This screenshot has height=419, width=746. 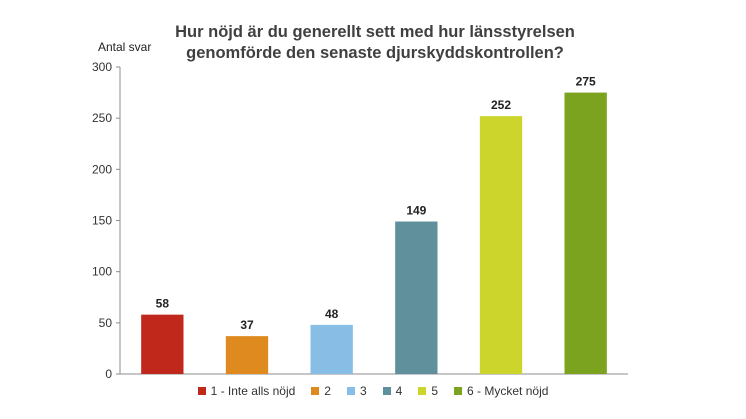 I want to click on y-axis-label: Antal svar, so click(x=125, y=47).